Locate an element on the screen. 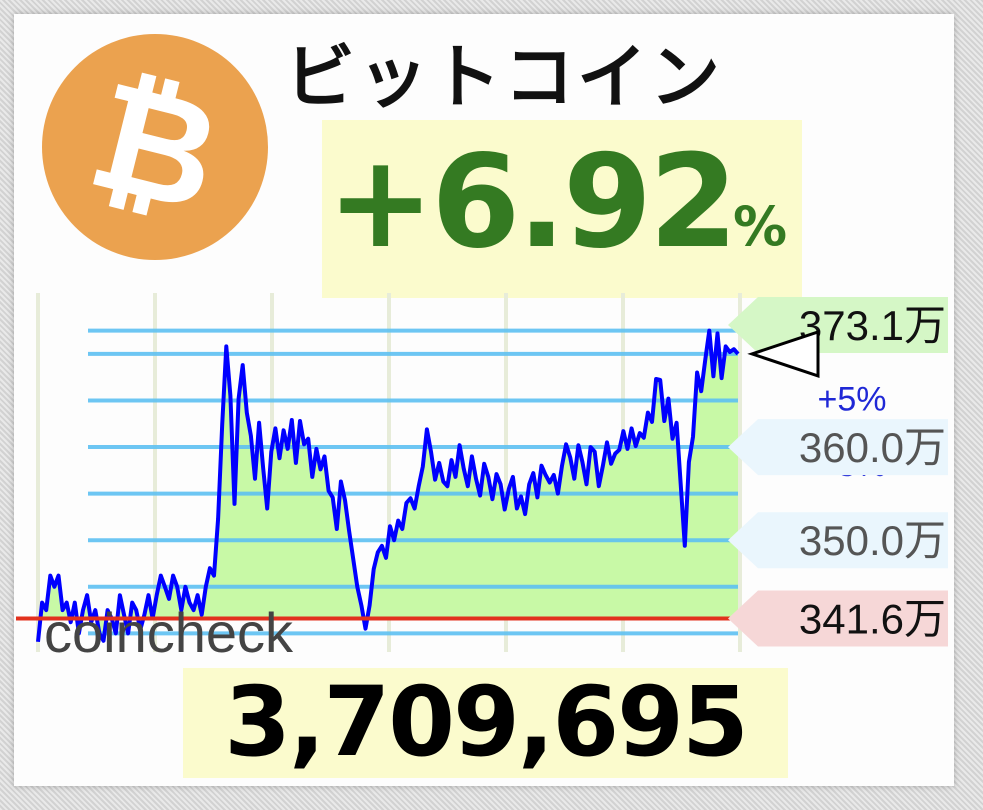 The width and height of the screenshot is (983, 810). change-highlight is located at coordinates (562, 209).